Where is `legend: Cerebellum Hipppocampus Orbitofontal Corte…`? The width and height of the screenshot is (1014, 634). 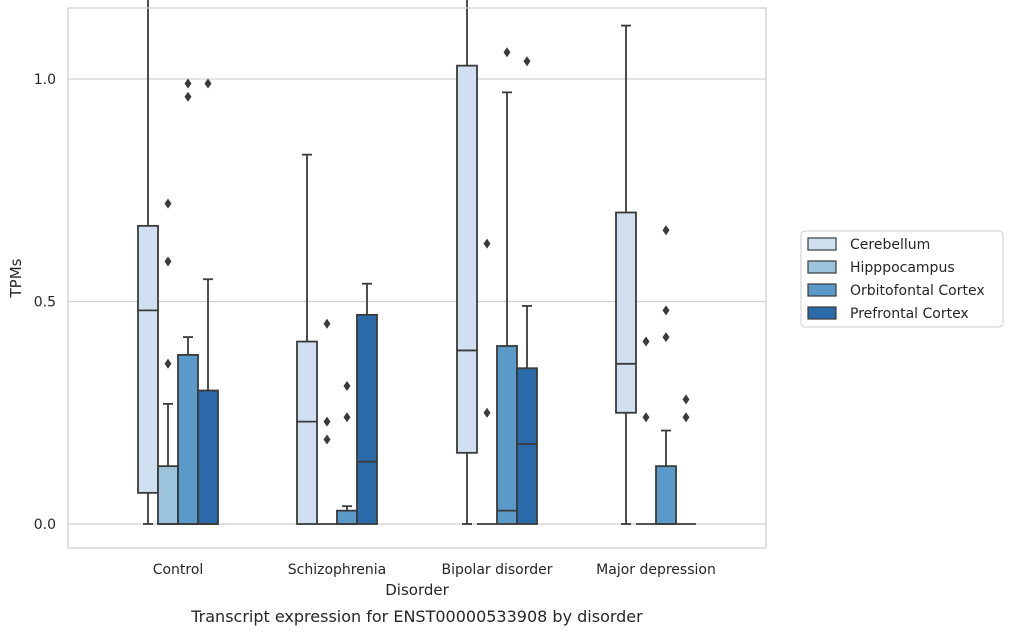 legend: Cerebellum Hipppocampus Orbitofontal Corte… is located at coordinates (902, 279).